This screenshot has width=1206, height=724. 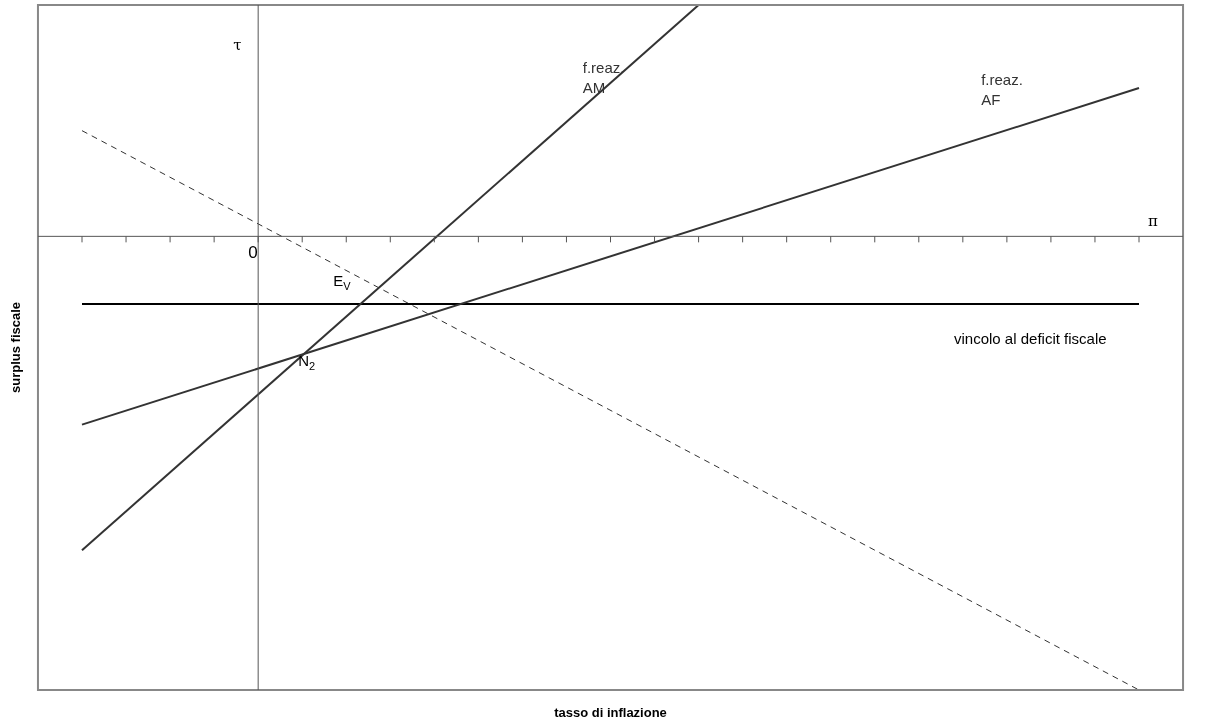 What do you see at coordinates (253, 253) in the screenshot?
I see `annotation: 0` at bounding box center [253, 253].